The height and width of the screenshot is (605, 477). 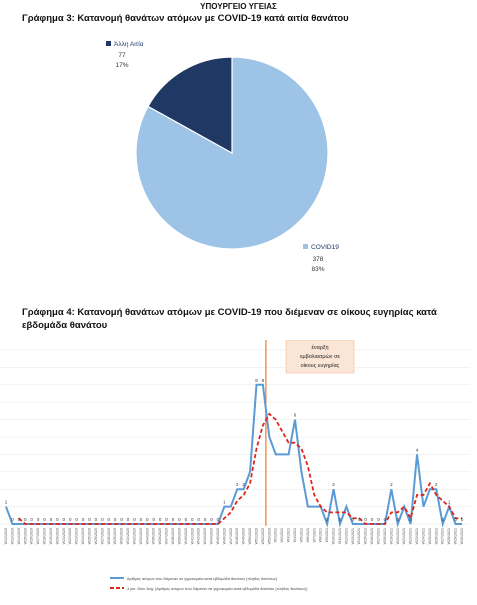 I want to click on pie-slice-other, so click(x=190, y=105).